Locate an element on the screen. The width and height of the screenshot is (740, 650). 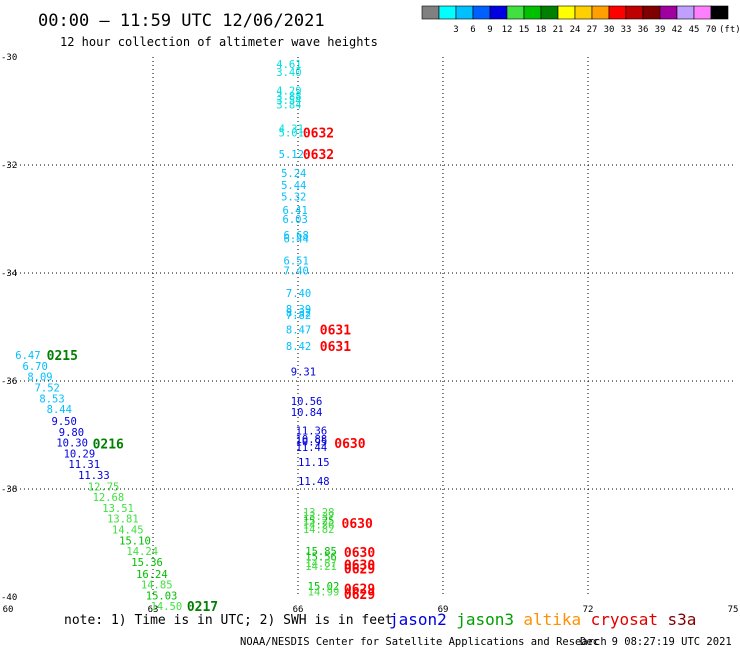
wave-height-point: 10.84 is located at coordinates (307, 413).